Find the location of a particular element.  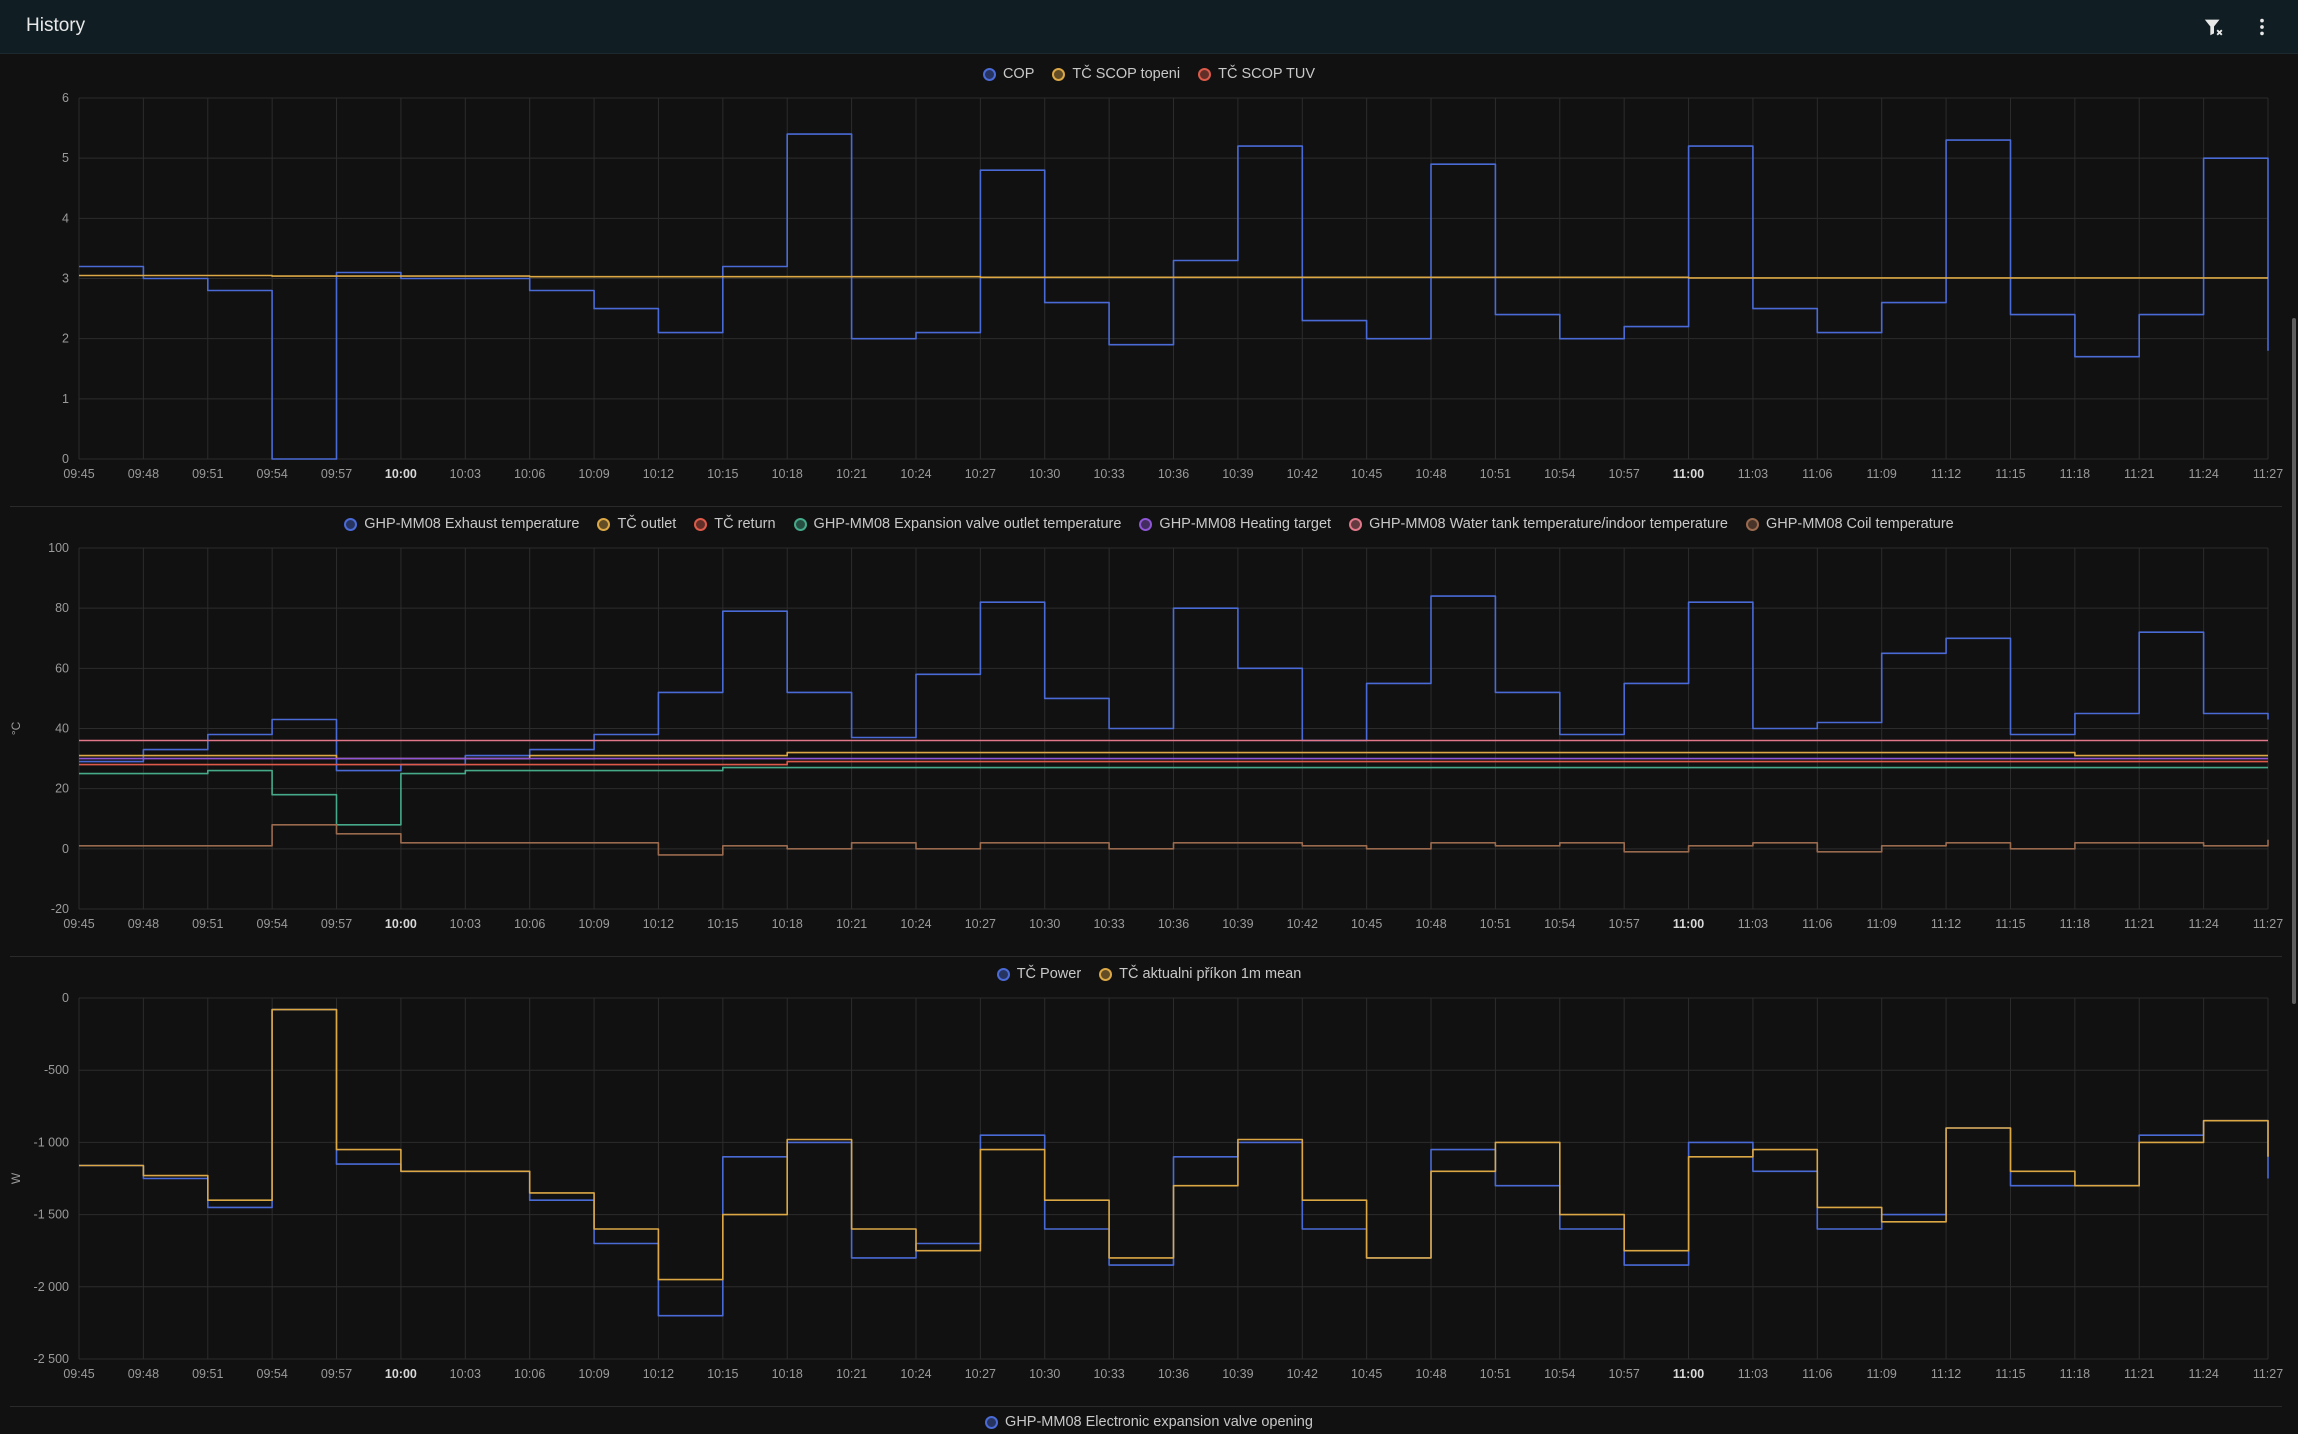

x-tick-label: 11:18 is located at coordinates (2075, 1374).